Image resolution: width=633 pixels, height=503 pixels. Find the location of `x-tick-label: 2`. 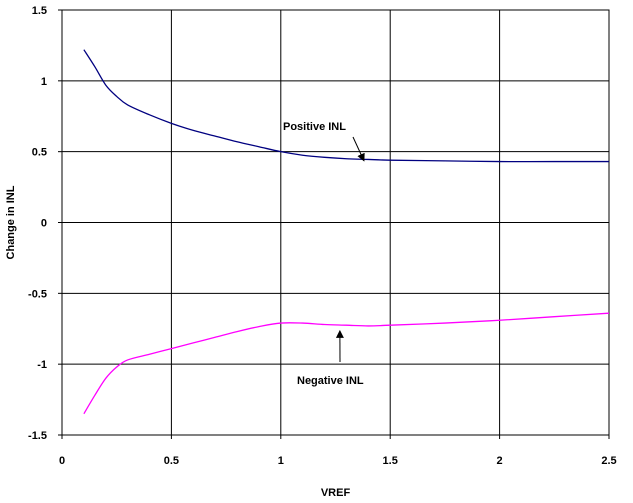

x-tick-label: 2 is located at coordinates (500, 461).